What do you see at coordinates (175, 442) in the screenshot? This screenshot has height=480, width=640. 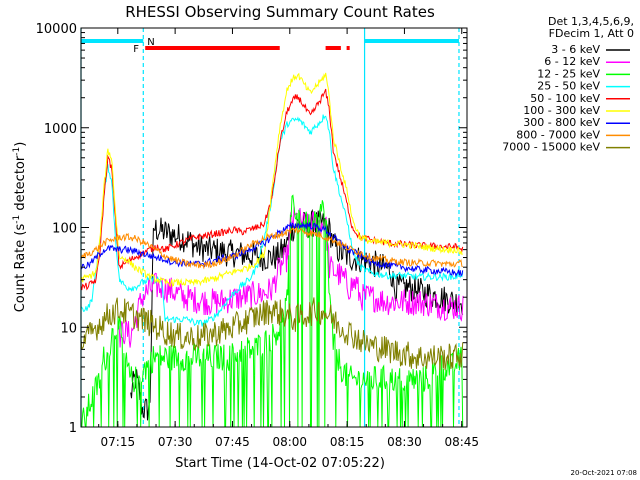 I see `x-tick-label-1: 07:30` at bounding box center [175, 442].